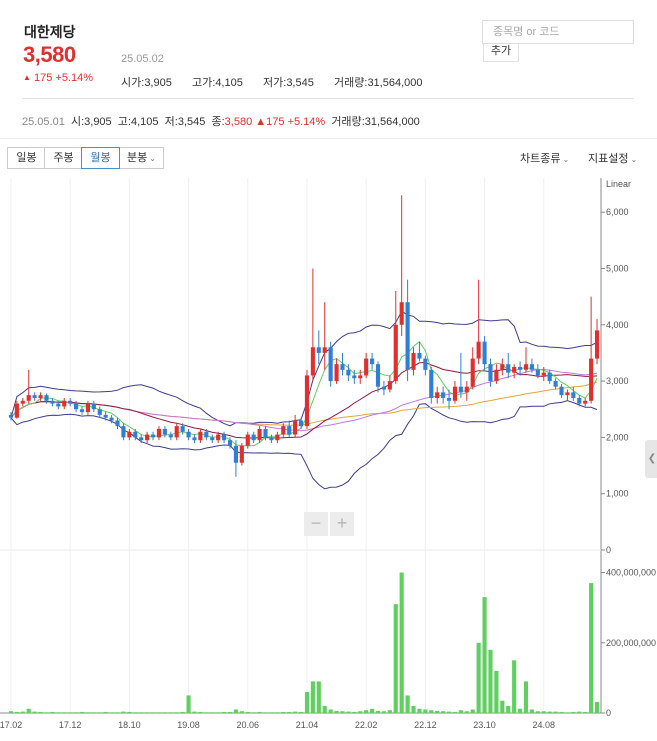 The height and width of the screenshot is (741, 657). What do you see at coordinates (342, 524) in the screenshot?
I see `zoom-in-button: +` at bounding box center [342, 524].